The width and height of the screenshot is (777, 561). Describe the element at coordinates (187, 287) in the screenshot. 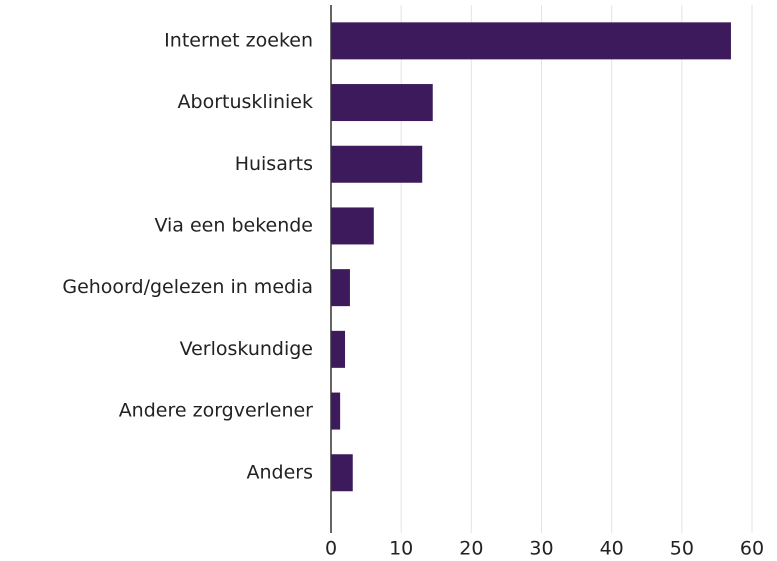

I see `y-tick-label: Gehoord/gelezen in media` at that location.